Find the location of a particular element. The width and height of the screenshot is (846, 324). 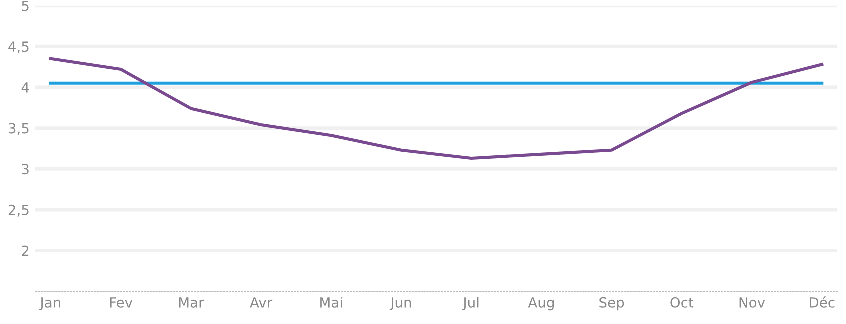

x-tick-label: Déc is located at coordinates (822, 302).